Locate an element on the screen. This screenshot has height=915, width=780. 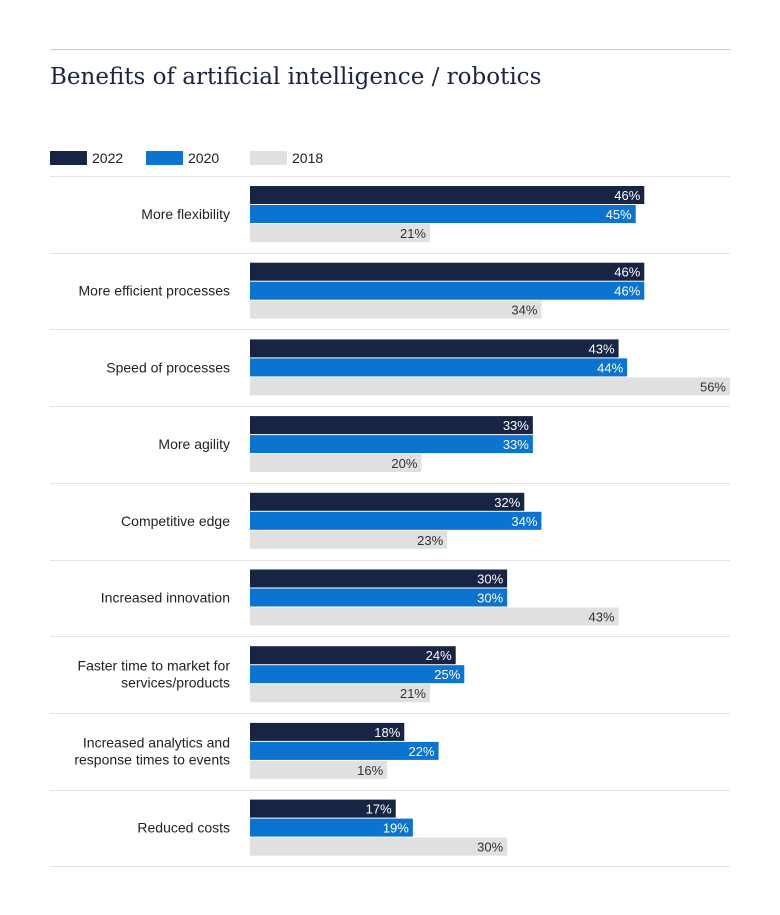
data-label-2020: 45% is located at coordinates (619, 214).